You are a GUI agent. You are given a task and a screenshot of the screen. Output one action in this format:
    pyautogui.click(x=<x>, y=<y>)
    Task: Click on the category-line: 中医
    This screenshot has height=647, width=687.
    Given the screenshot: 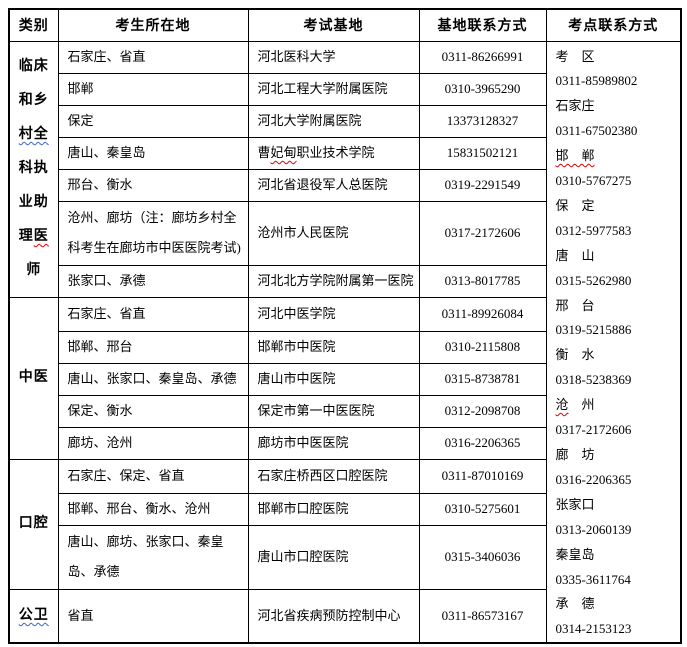 What is the action you would take?
    pyautogui.click(x=33, y=378)
    